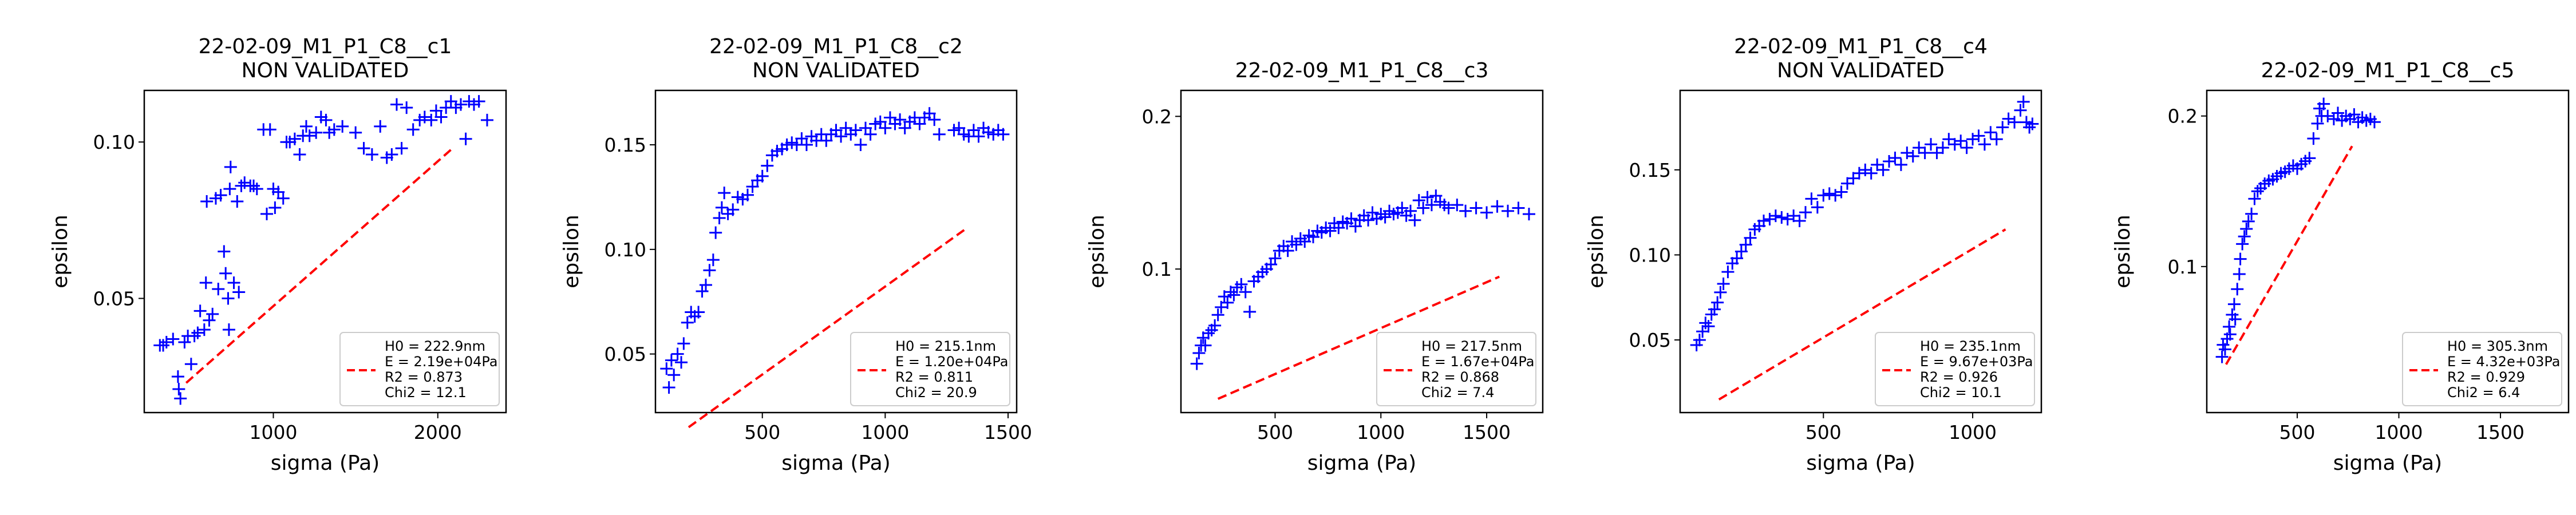  I want to click on legend-text: Chi2 = 7.4, so click(1457, 393).